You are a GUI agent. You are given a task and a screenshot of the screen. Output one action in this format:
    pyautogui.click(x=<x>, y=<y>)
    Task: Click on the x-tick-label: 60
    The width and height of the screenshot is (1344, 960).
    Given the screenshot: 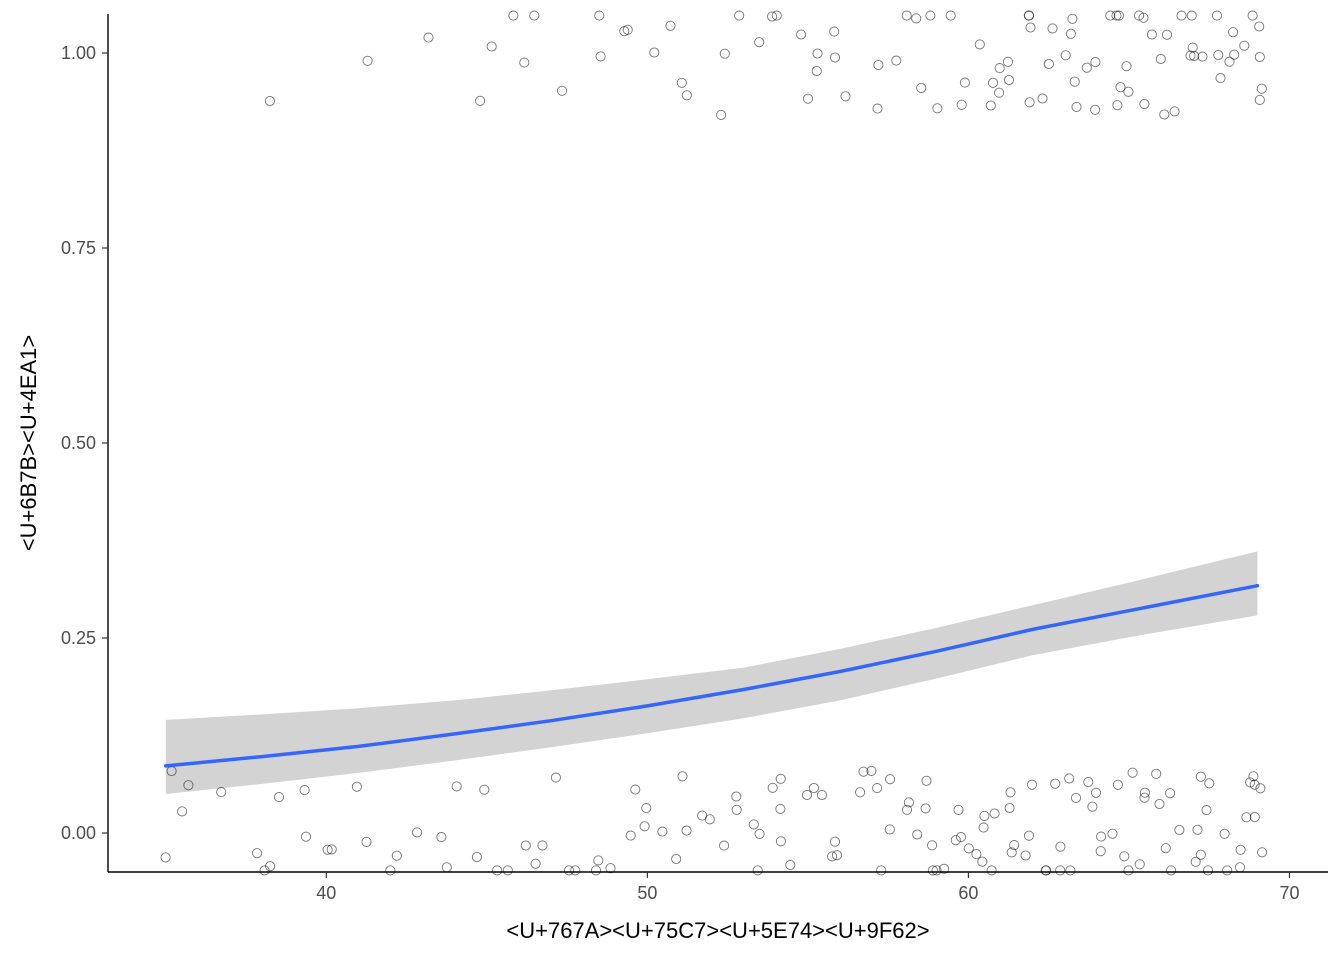 What is the action you would take?
    pyautogui.click(x=968, y=893)
    